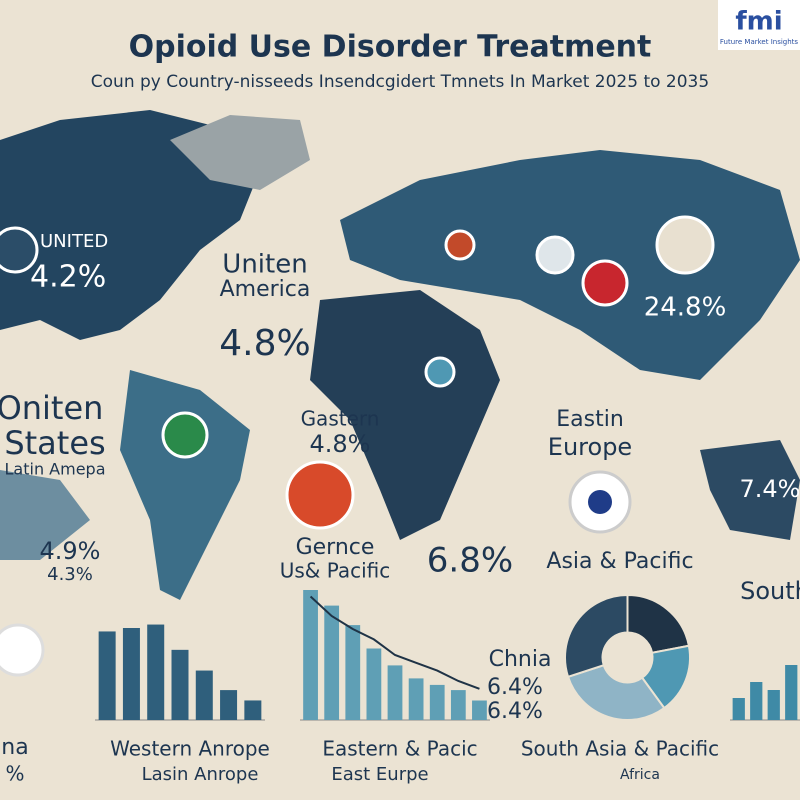 The height and width of the screenshot is (800, 800). Describe the element at coordinates (590, 419) in the screenshot. I see `map-label: Eastin` at that location.